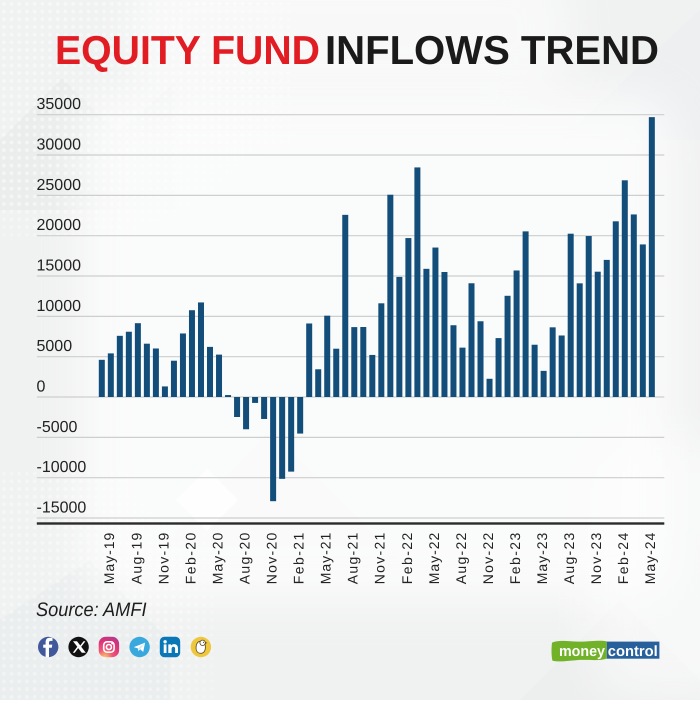 The height and width of the screenshot is (705, 700). Describe the element at coordinates (434, 558) in the screenshot. I see `svg-text: May-22` at that location.